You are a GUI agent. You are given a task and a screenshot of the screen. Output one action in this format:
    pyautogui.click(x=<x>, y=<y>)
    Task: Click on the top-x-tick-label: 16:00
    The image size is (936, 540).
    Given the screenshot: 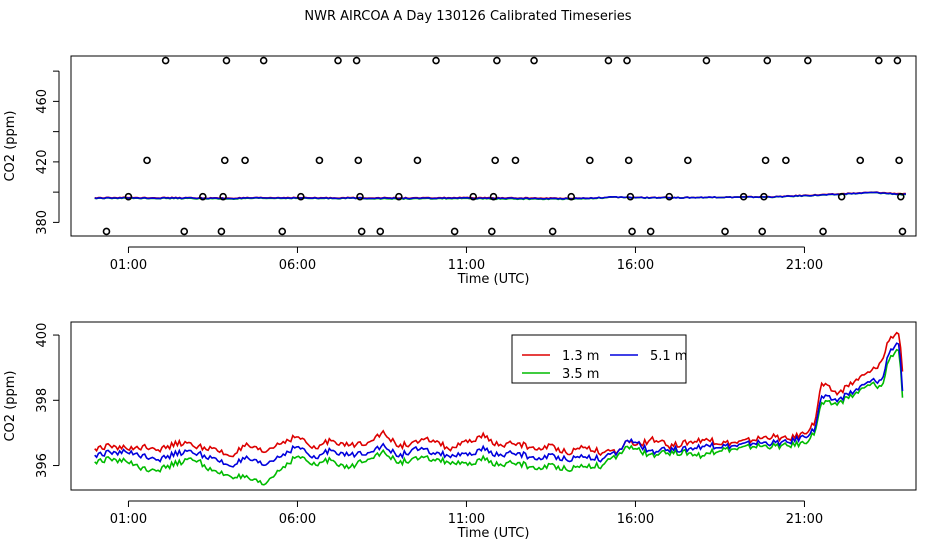 What is the action you would take?
    pyautogui.click(x=635, y=265)
    